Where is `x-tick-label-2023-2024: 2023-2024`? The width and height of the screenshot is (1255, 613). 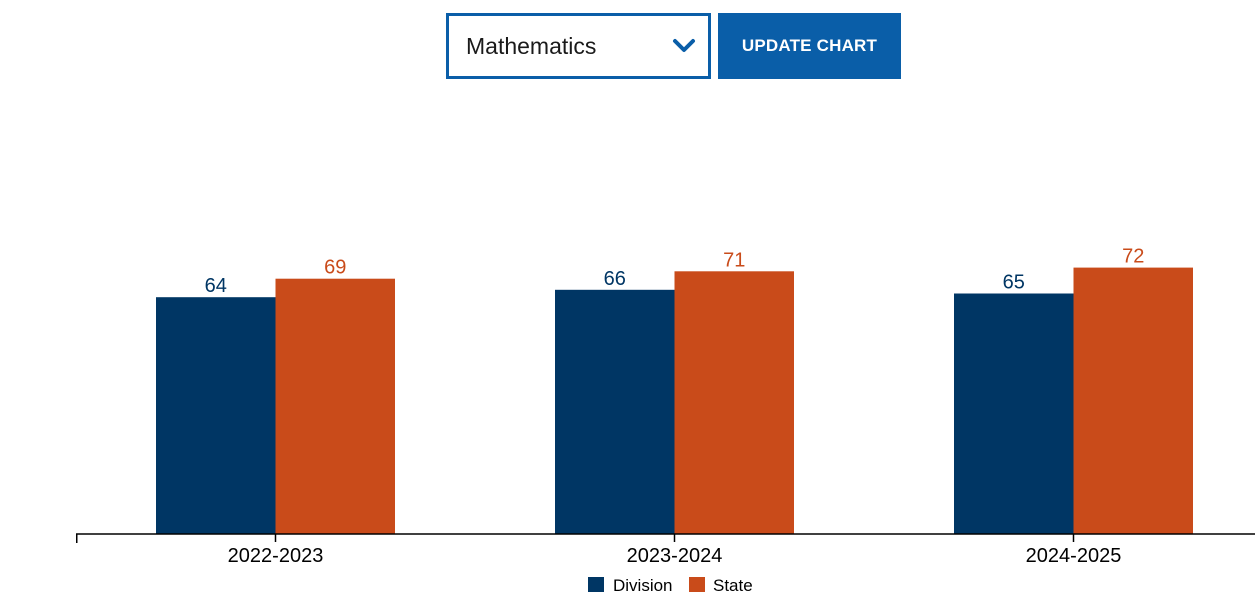
x-tick-label-2023-2024: 2023-2024 is located at coordinates (675, 556).